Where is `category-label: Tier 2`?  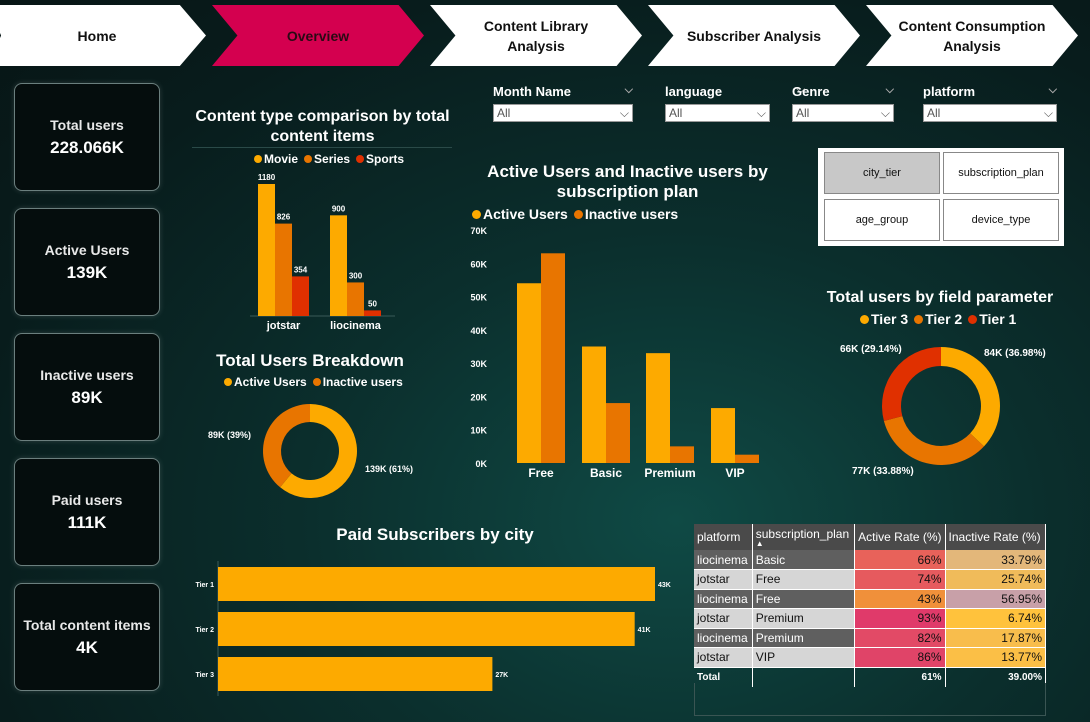
category-label: Tier 2 is located at coordinates (204, 630).